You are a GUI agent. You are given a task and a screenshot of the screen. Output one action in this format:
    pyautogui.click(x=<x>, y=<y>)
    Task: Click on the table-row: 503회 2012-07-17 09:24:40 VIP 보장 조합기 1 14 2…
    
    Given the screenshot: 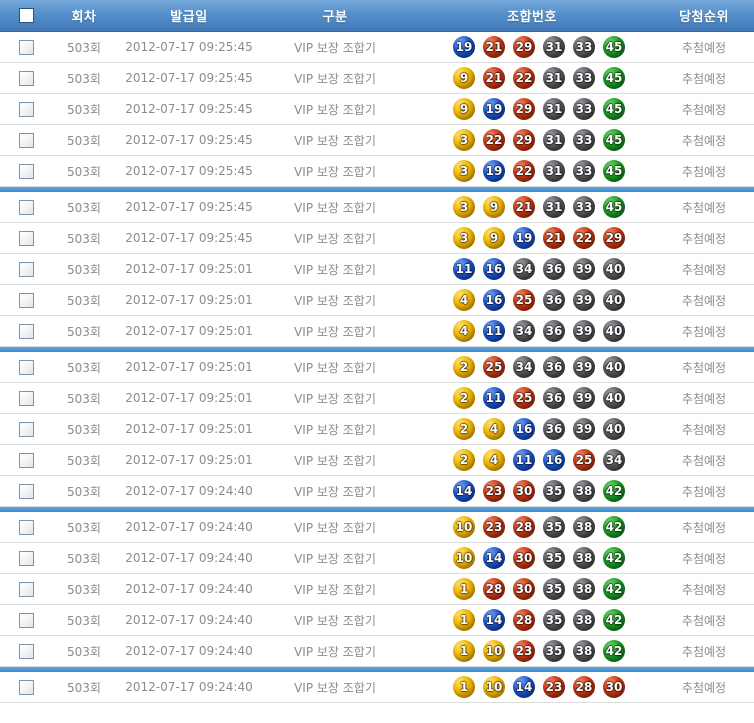 What is the action you would take?
    pyautogui.click(x=377, y=620)
    